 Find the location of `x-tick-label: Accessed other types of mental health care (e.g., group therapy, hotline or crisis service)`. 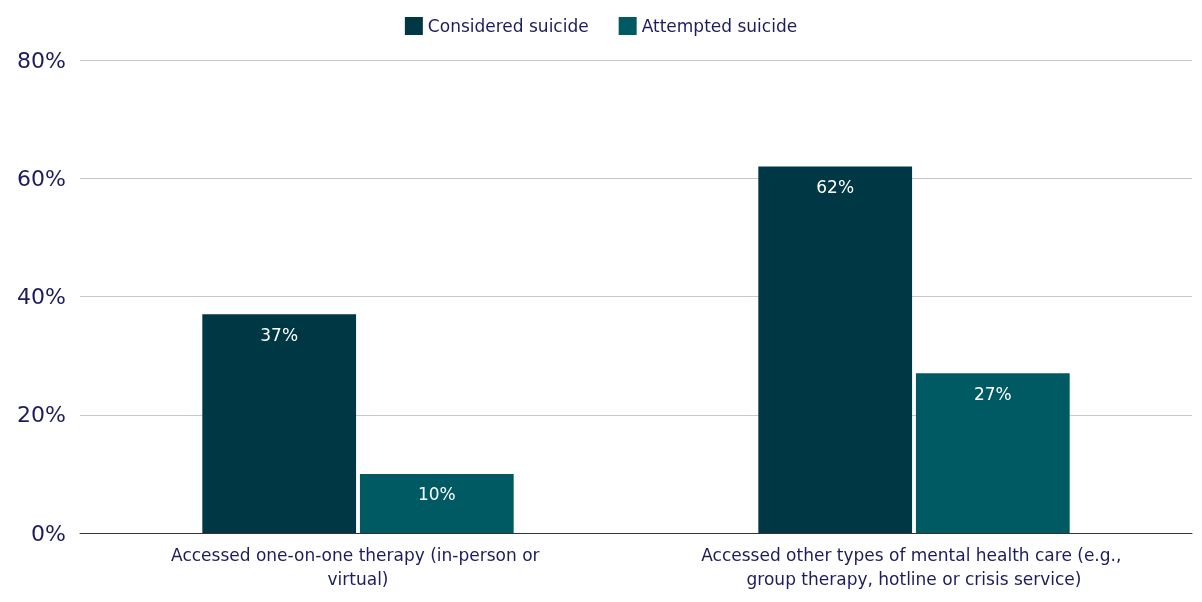

x-tick-label: Accessed other types of mental health care (e.g., group therapy, hotline or crisis service) is located at coordinates (914, 567).